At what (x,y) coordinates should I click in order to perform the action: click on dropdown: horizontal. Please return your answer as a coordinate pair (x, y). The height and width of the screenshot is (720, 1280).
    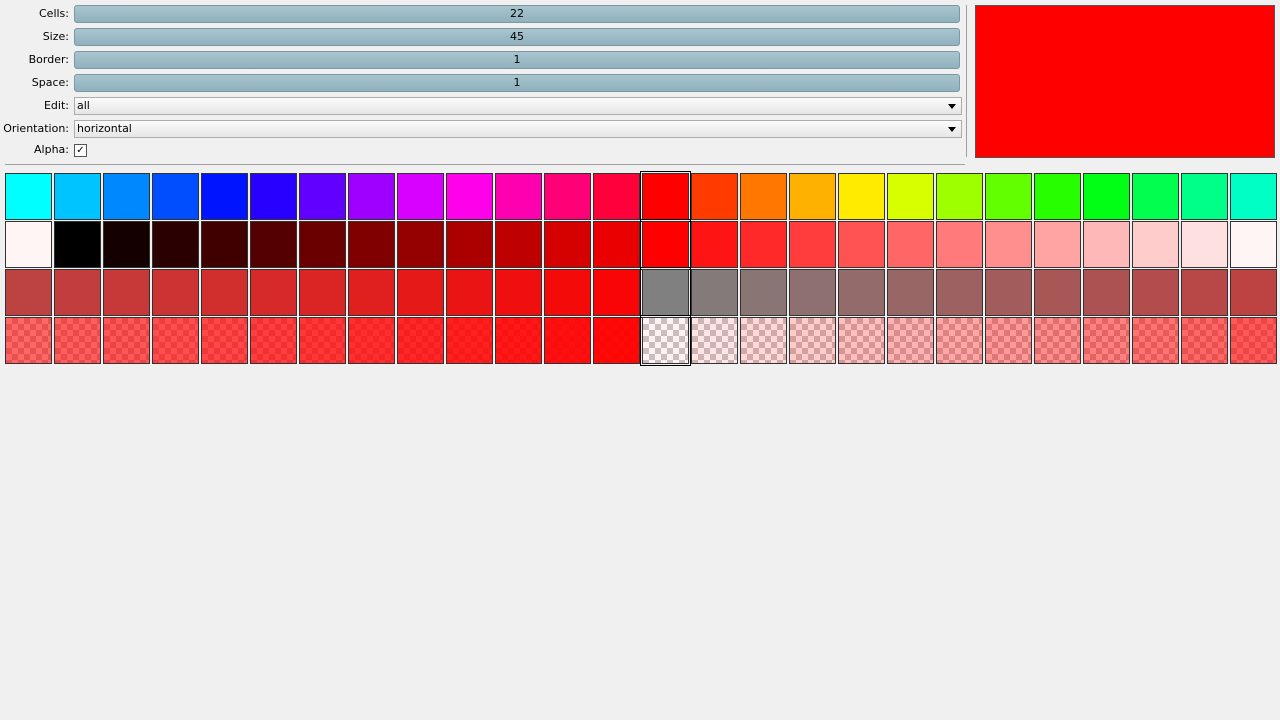
    Looking at the image, I should click on (518, 129).